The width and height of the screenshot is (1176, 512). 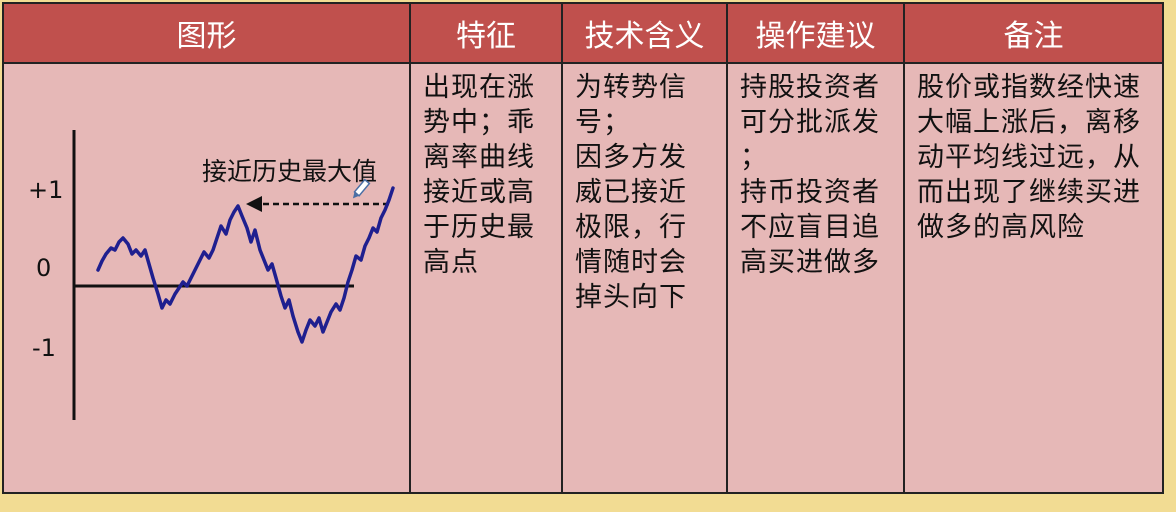 I want to click on arrow-head-icon, so click(x=254, y=204).